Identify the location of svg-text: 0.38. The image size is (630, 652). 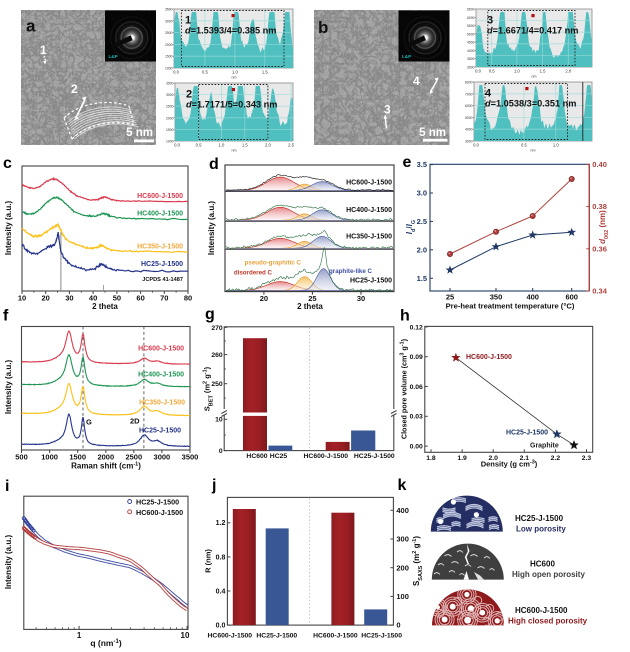
(599, 206).